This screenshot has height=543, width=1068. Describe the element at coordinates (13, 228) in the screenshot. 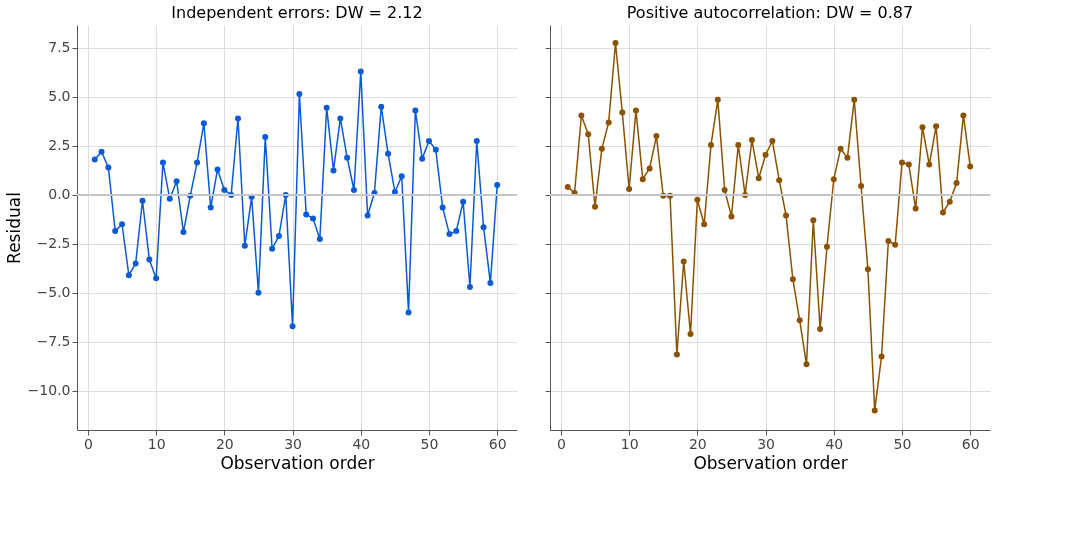

I see `y-axis-title: Residual` at that location.